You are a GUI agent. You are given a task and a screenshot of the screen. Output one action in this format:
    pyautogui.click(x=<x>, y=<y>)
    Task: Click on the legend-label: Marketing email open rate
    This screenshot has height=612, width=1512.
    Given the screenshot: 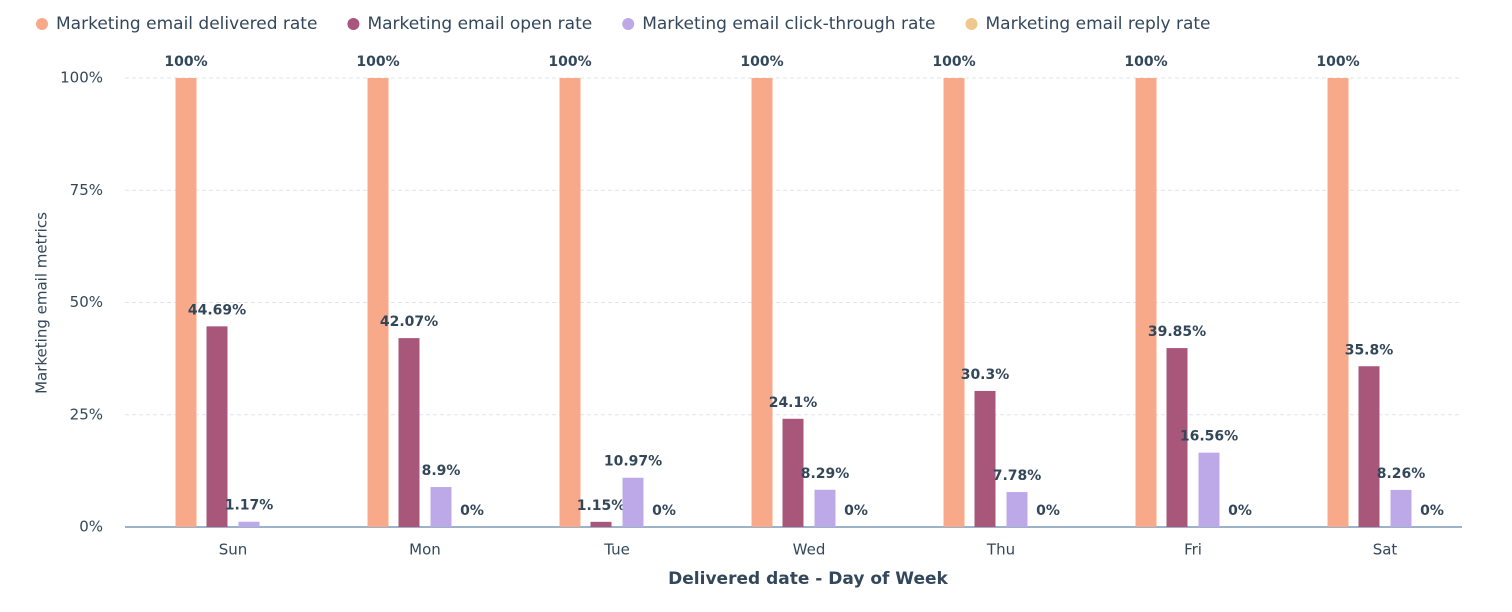 What is the action you would take?
    pyautogui.click(x=479, y=24)
    